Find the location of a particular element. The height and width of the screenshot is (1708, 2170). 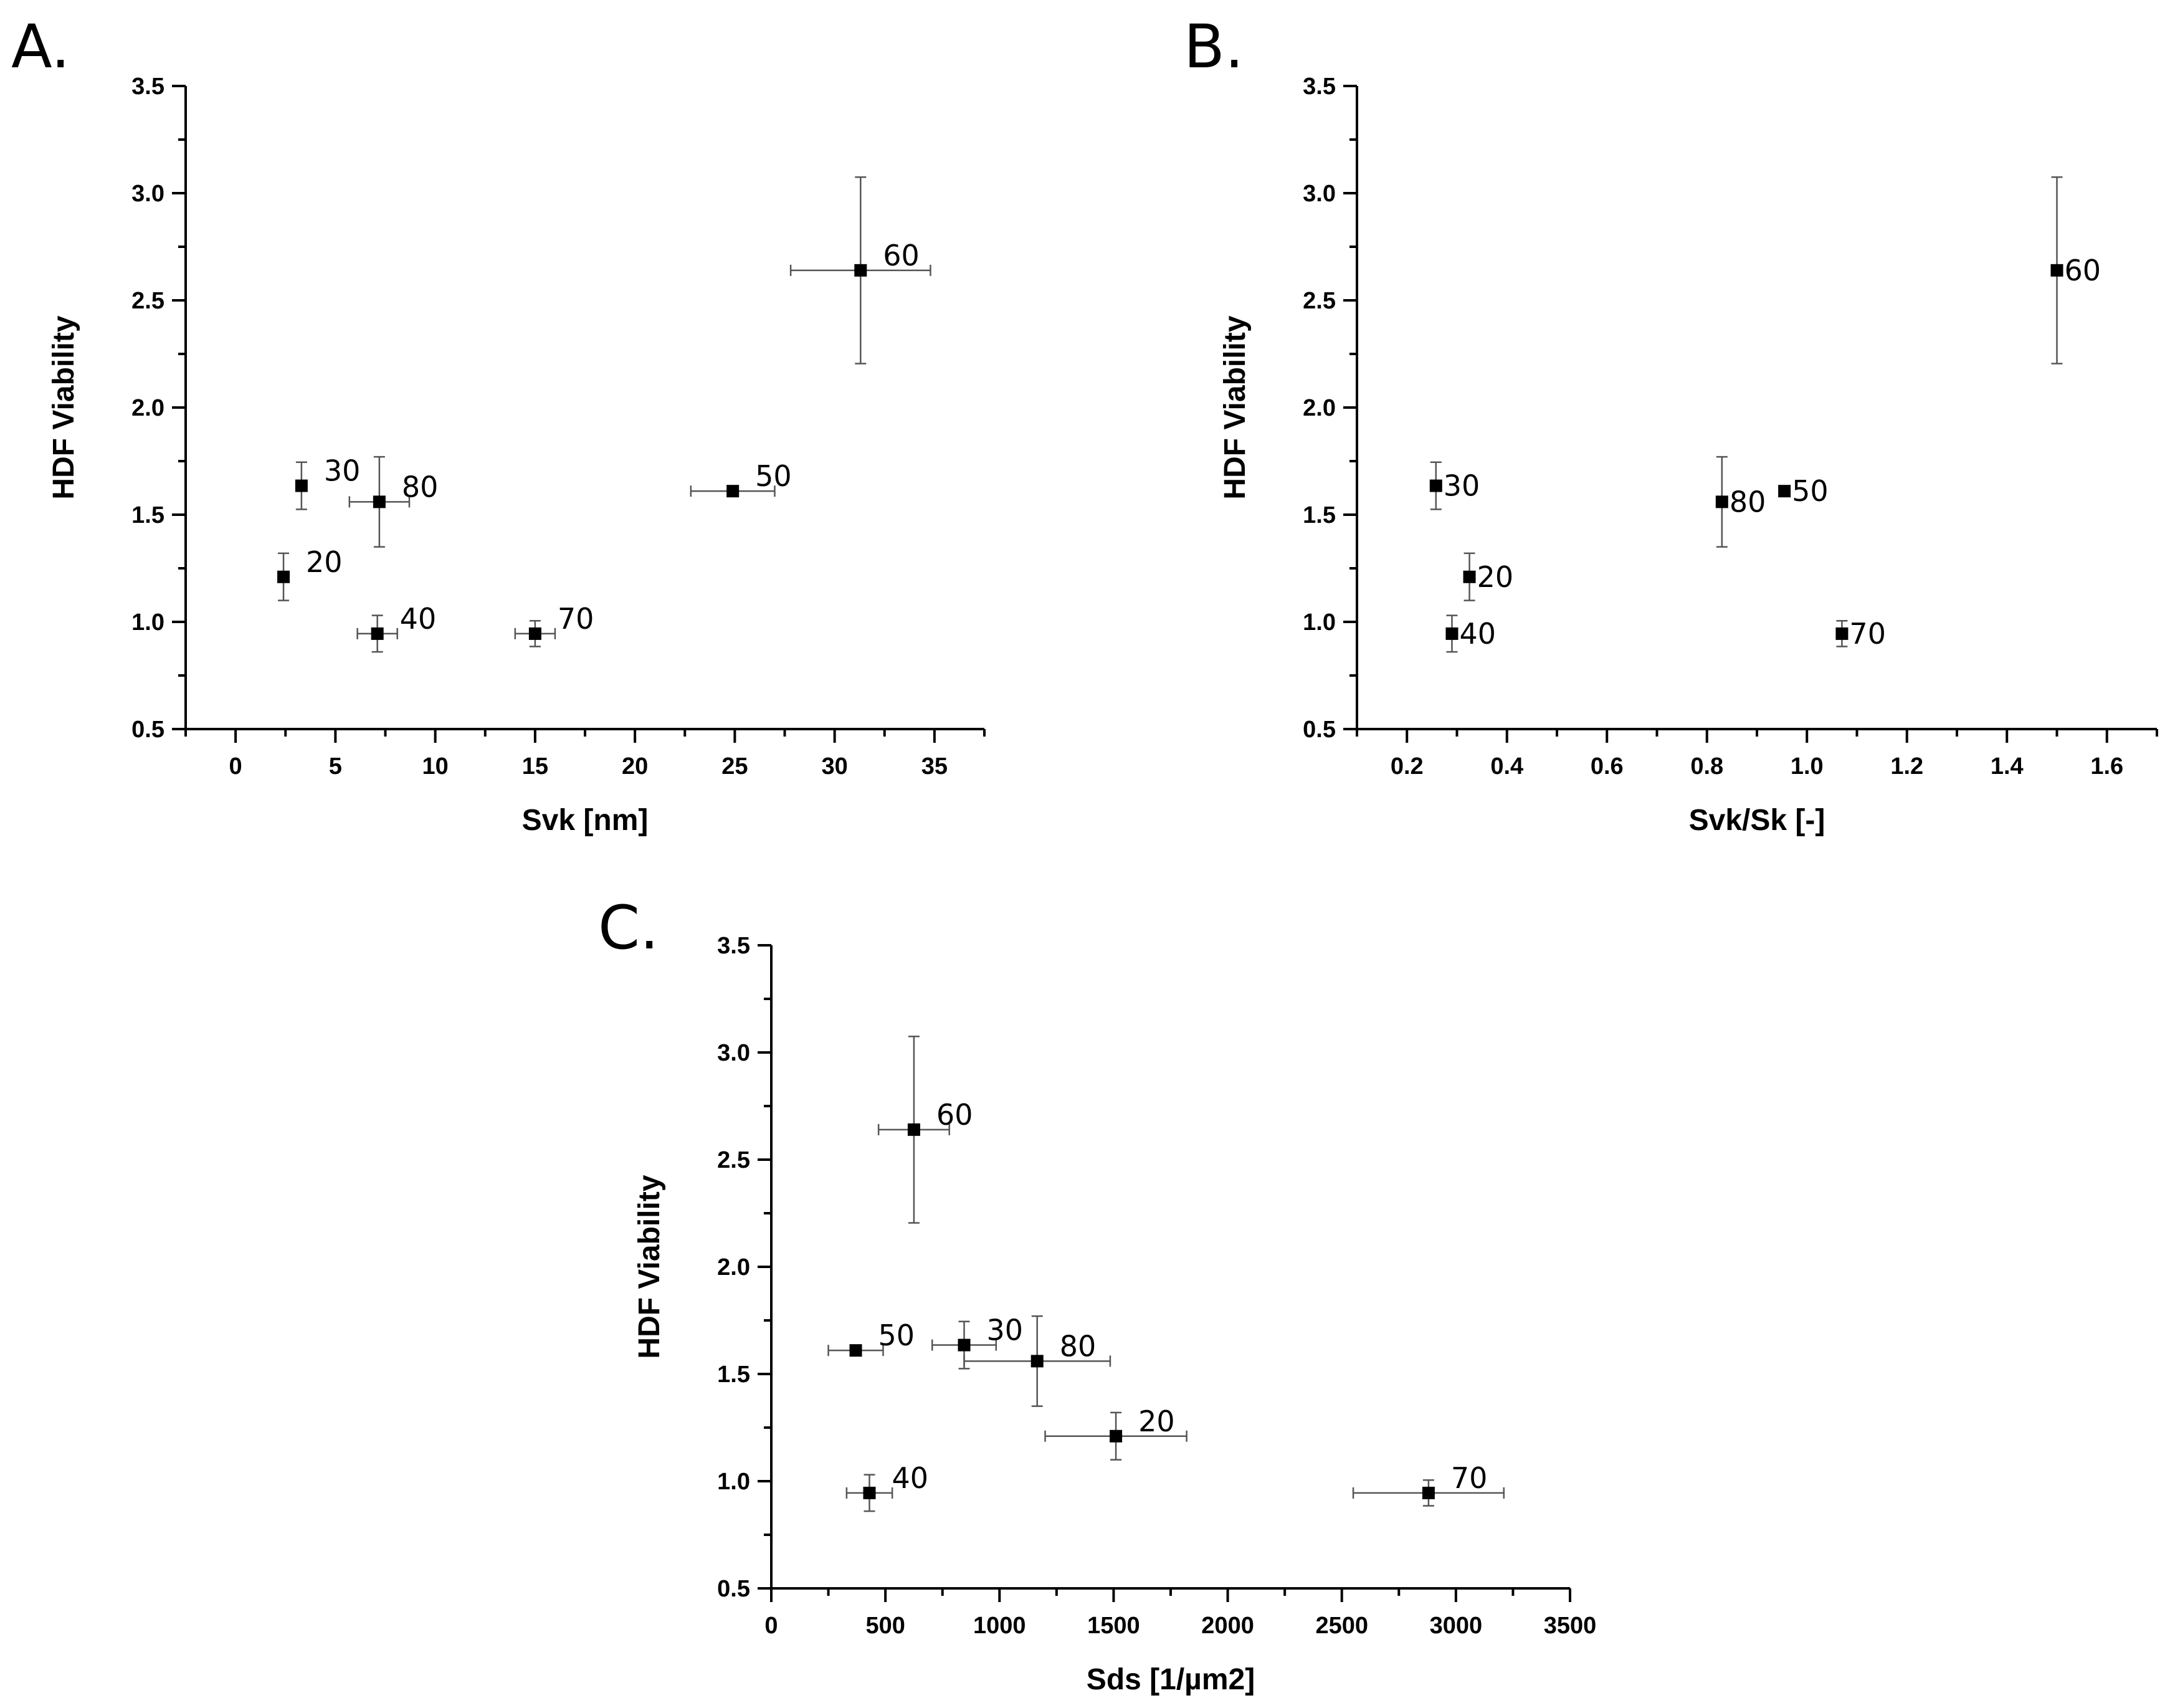

panel-label: C. is located at coordinates (628, 928).